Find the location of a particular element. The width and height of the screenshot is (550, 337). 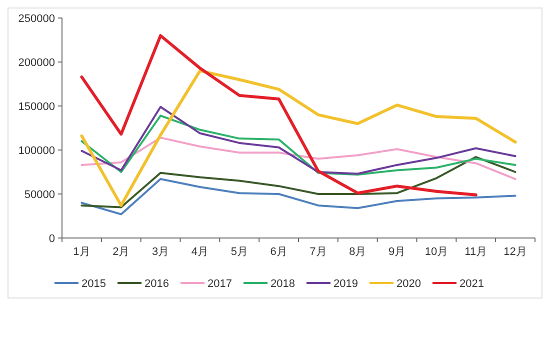

y-tick-label: 250000 is located at coordinates (36, 19).